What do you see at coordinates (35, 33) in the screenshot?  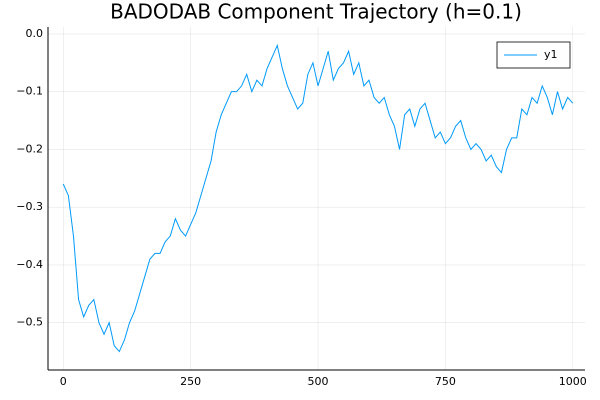 I see `y-tick-label: 0.0` at bounding box center [35, 33].